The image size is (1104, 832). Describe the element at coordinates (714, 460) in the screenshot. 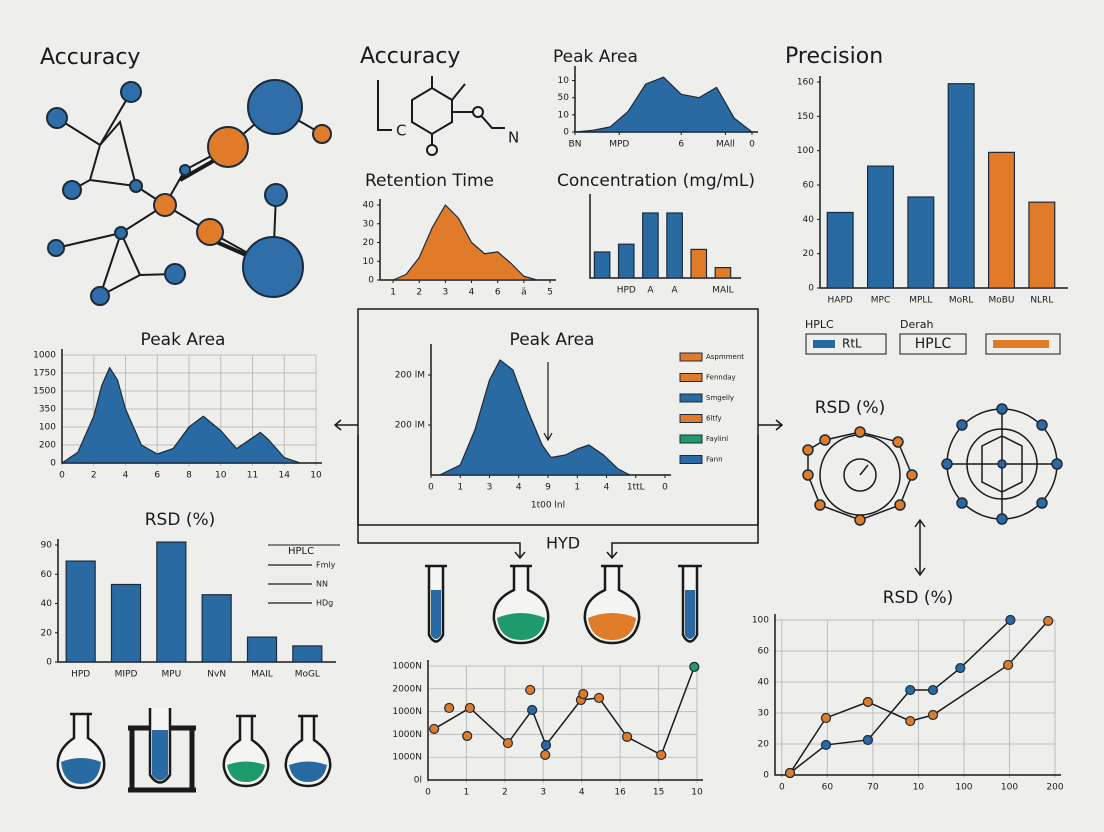

I see `legend-label: Fann` at that location.